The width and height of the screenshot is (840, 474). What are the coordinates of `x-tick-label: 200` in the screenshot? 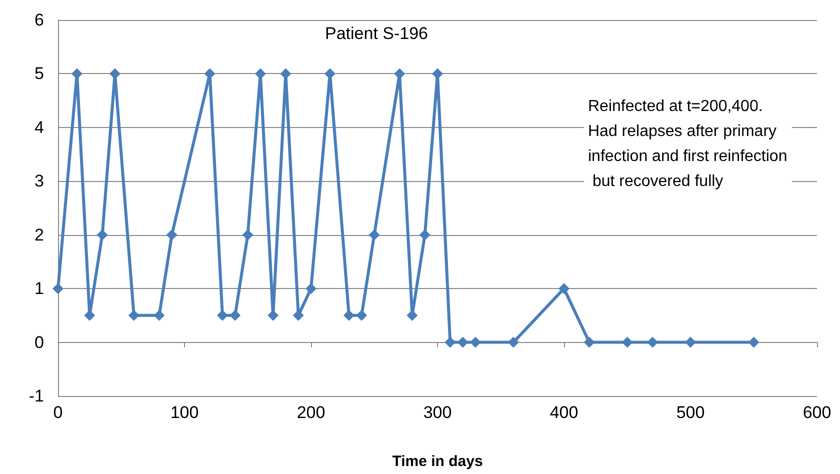 It's located at (311, 412).